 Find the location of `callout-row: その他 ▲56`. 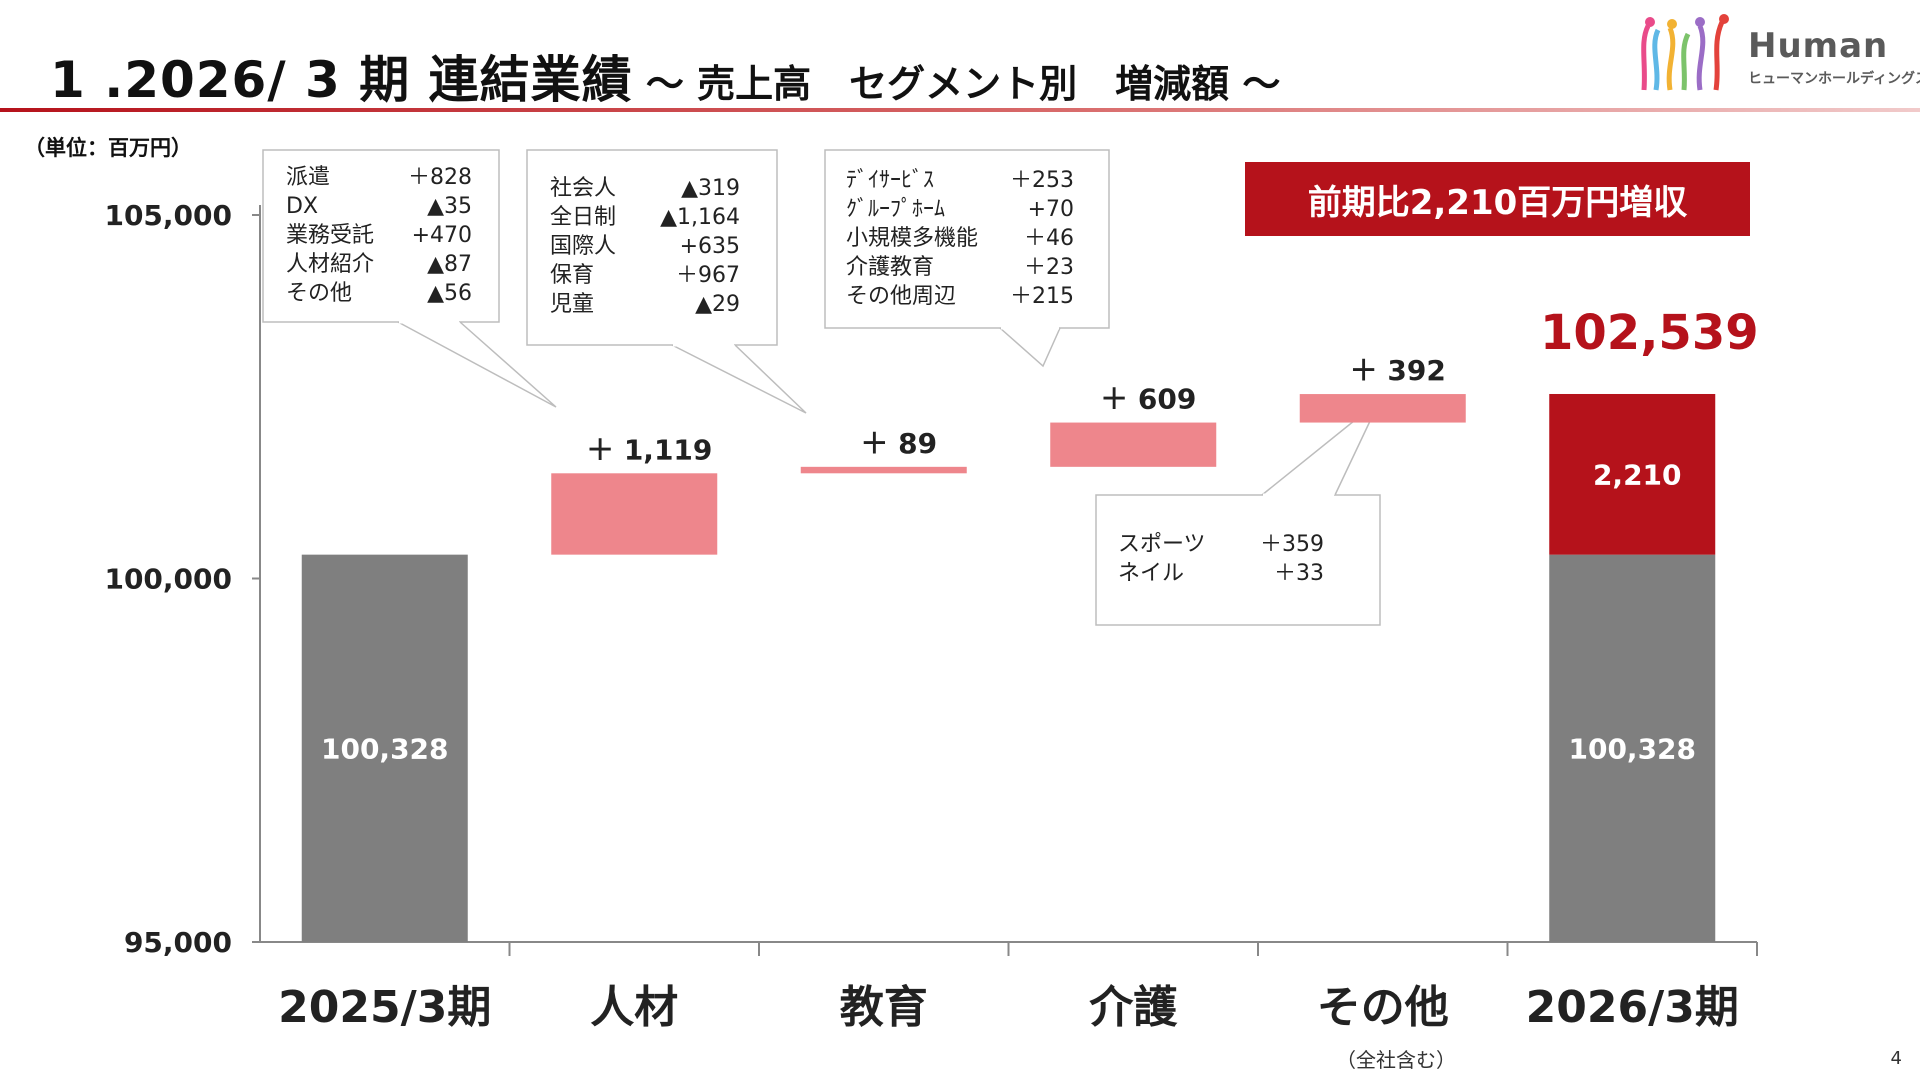

callout-row: その他 ▲56 is located at coordinates (379, 293).